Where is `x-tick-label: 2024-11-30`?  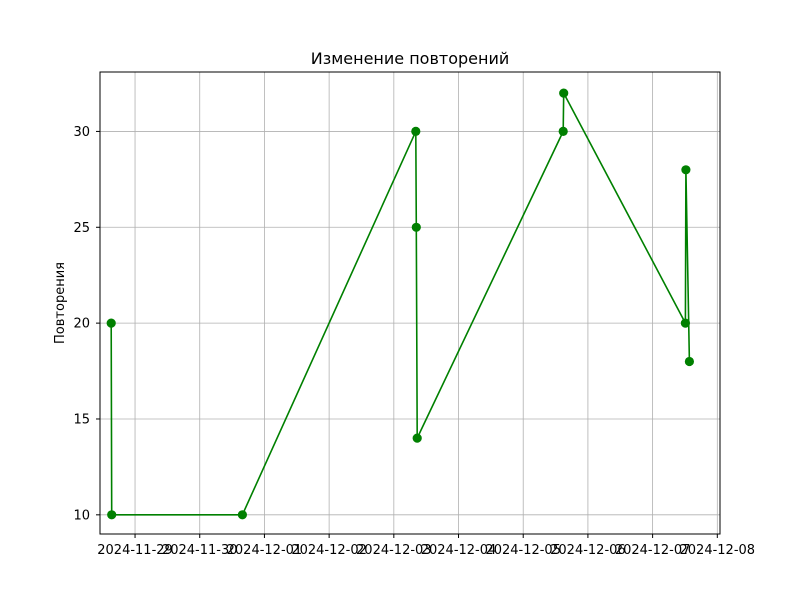
x-tick-label: 2024-11-30 is located at coordinates (200, 550).